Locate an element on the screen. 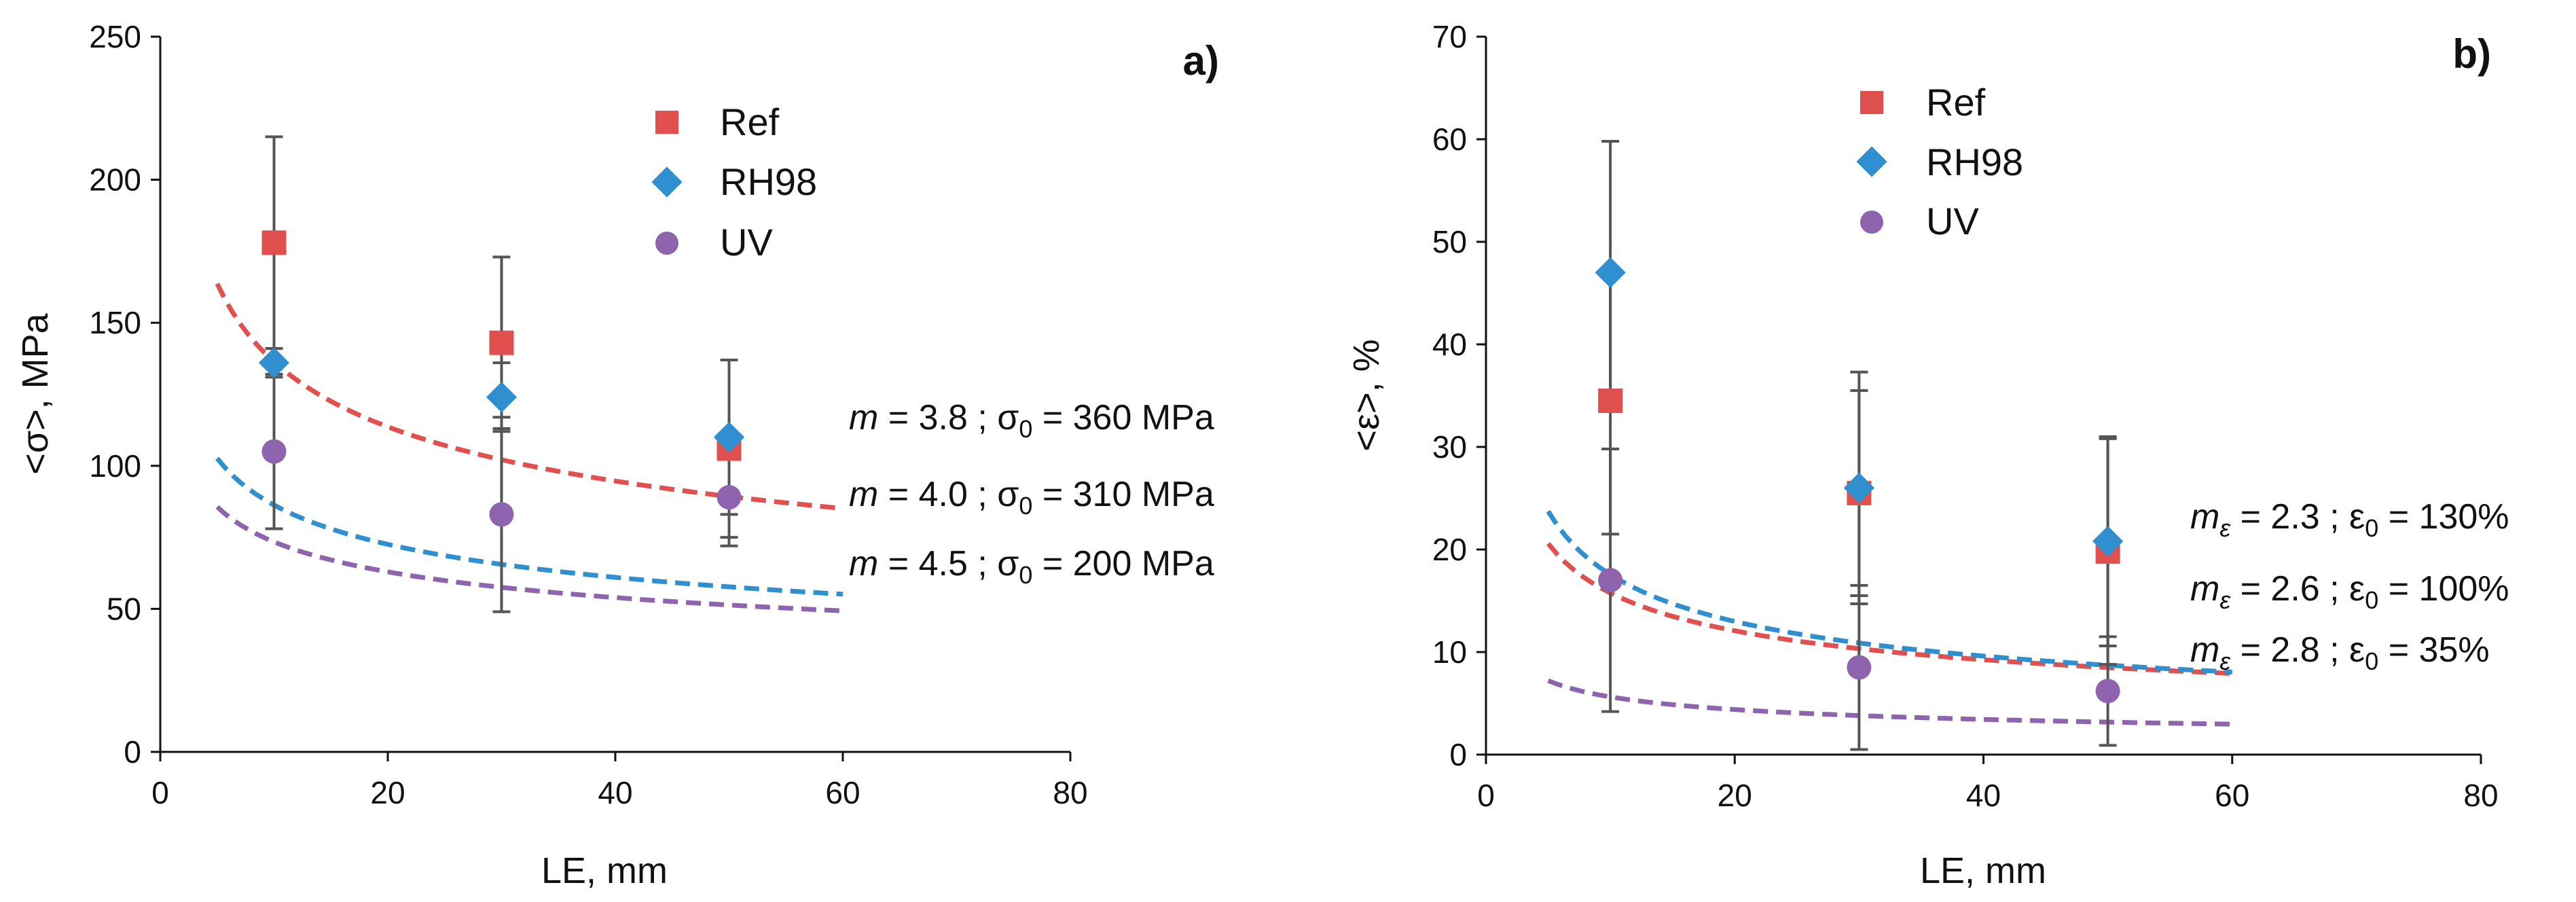 Image resolution: width=2576 pixels, height=902 pixels. annotation-a-uv-left: = 4.5 ; σ is located at coordinates (953, 563).